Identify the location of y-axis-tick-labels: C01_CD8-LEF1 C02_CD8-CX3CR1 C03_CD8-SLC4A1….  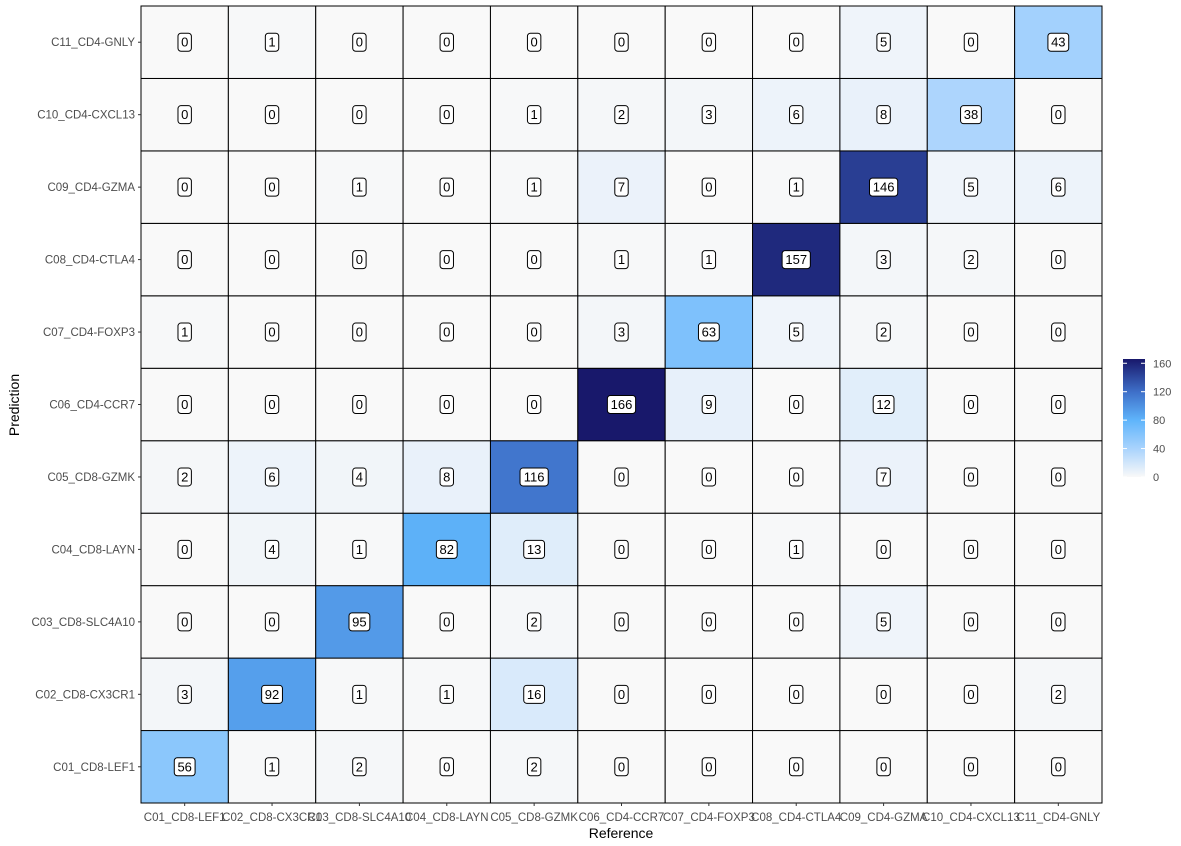
(86, 405).